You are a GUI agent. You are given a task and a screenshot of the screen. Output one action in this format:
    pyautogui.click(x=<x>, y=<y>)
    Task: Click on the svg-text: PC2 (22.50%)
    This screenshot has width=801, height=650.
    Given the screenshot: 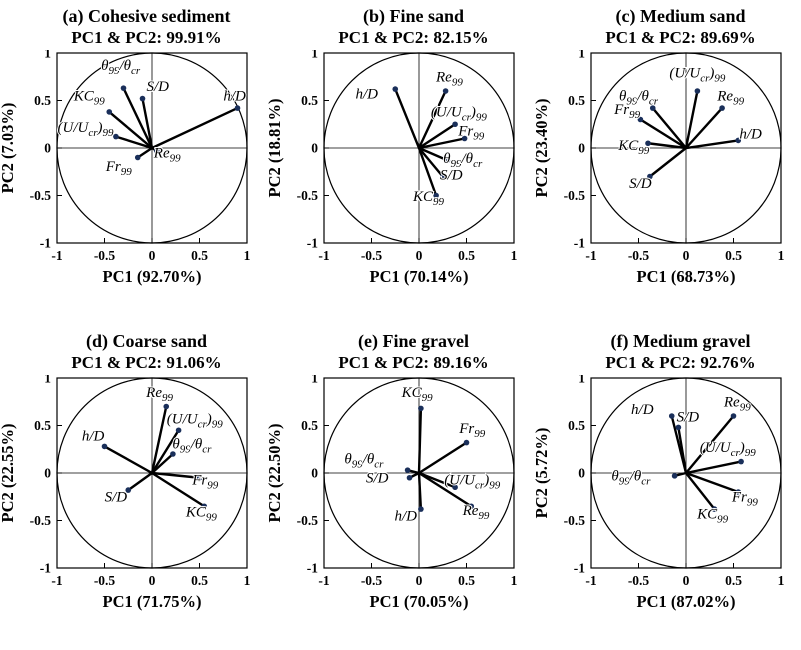 What is the action you would take?
    pyautogui.click(x=275, y=473)
    